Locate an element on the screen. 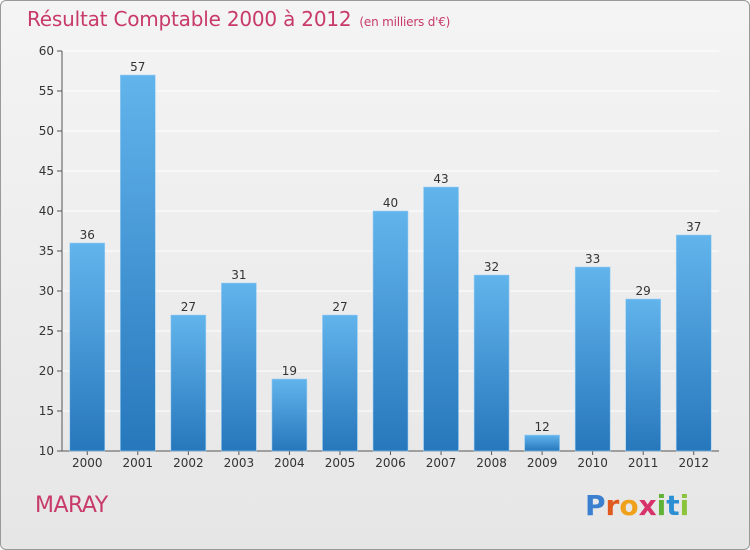 This screenshot has height=550, width=750. brand-letter: r is located at coordinates (612, 505).